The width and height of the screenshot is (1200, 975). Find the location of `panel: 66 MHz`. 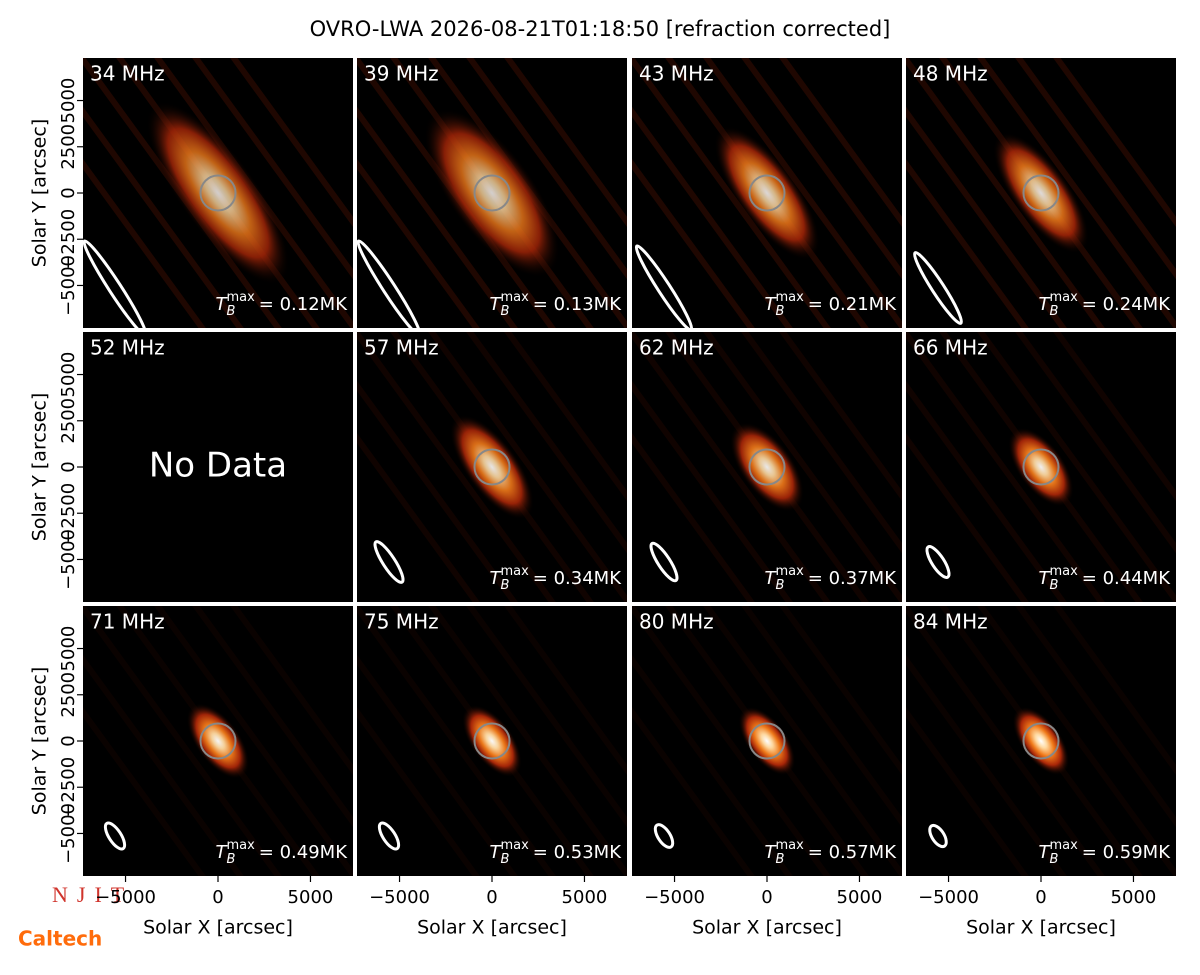

panel: 66 MHz is located at coordinates (1041, 467).